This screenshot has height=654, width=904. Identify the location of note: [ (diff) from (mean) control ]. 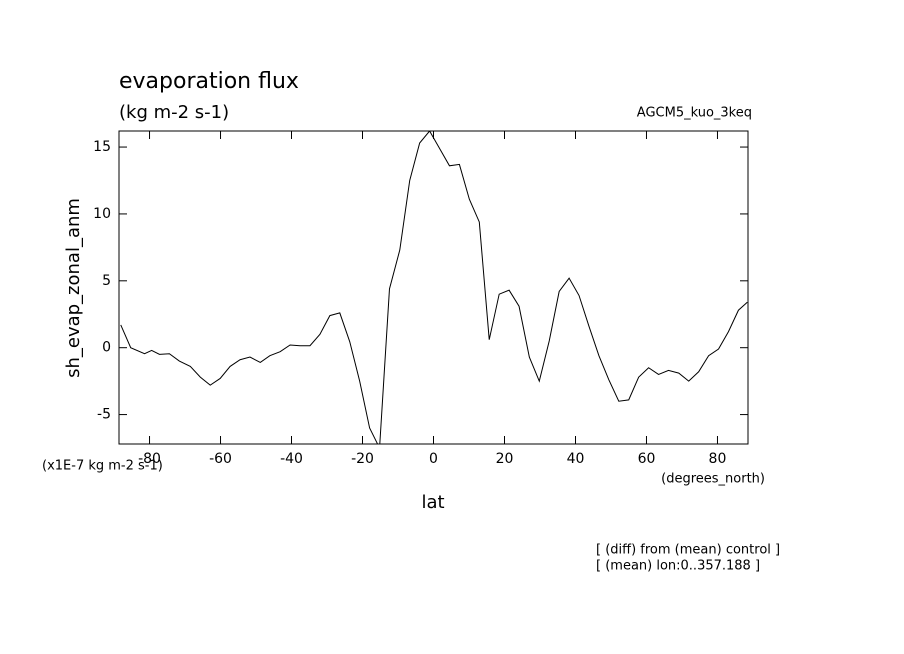
(688, 550).